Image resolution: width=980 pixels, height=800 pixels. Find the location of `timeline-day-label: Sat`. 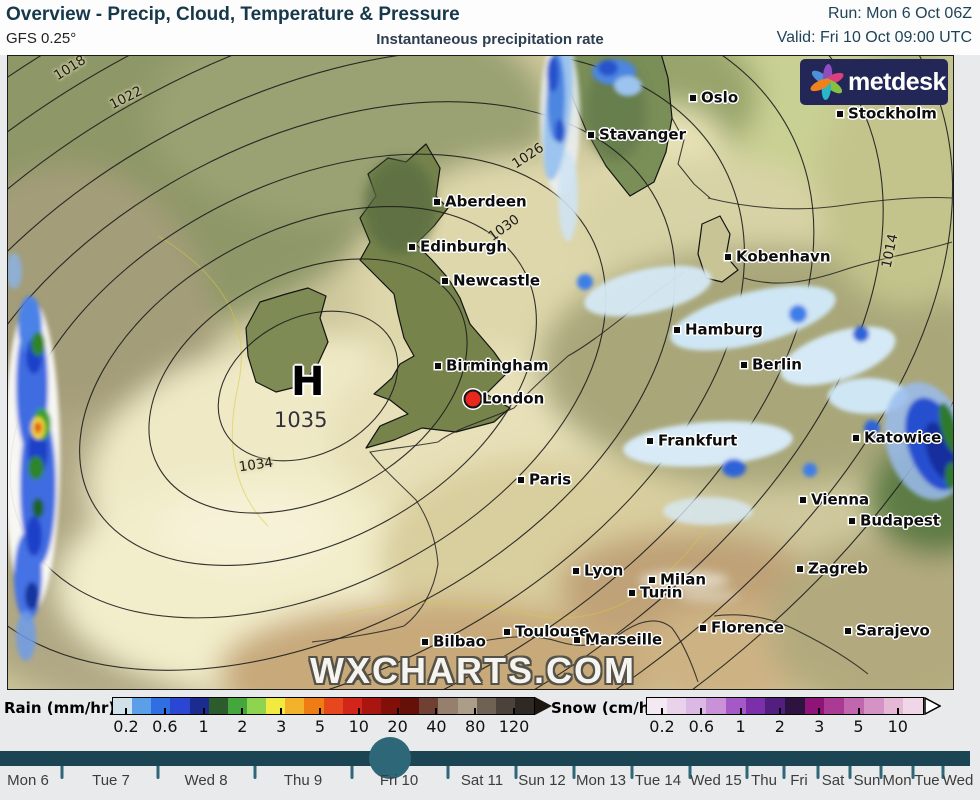

timeline-day-label: Sat is located at coordinates (833, 780).